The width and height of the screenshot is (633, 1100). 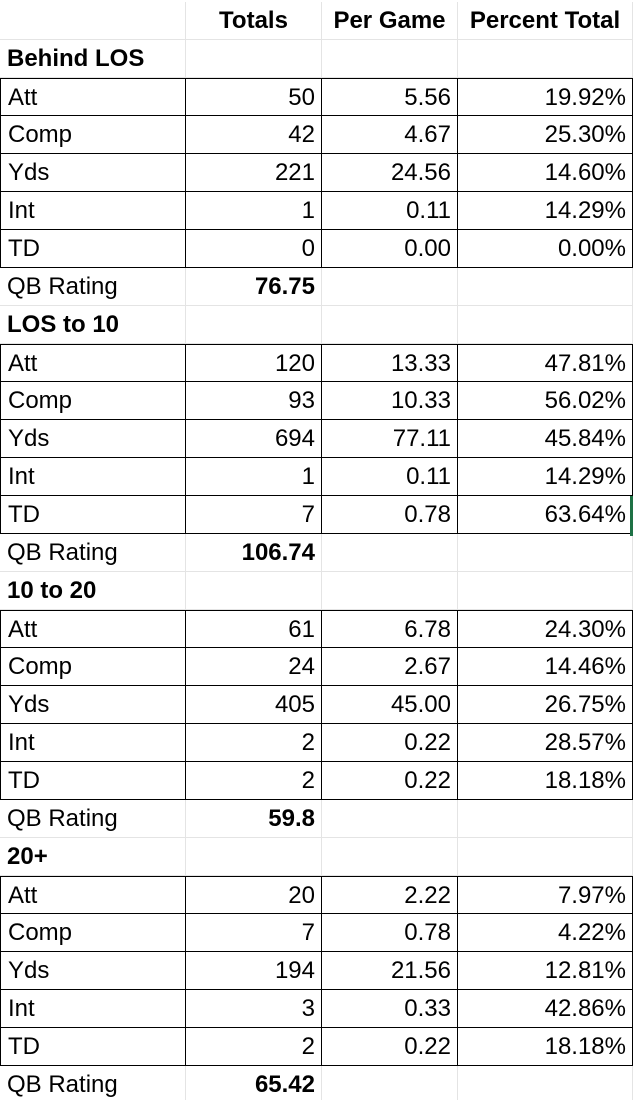 What do you see at coordinates (390, 1009) in the screenshot?
I see `per-game-value: 0.33` at bounding box center [390, 1009].